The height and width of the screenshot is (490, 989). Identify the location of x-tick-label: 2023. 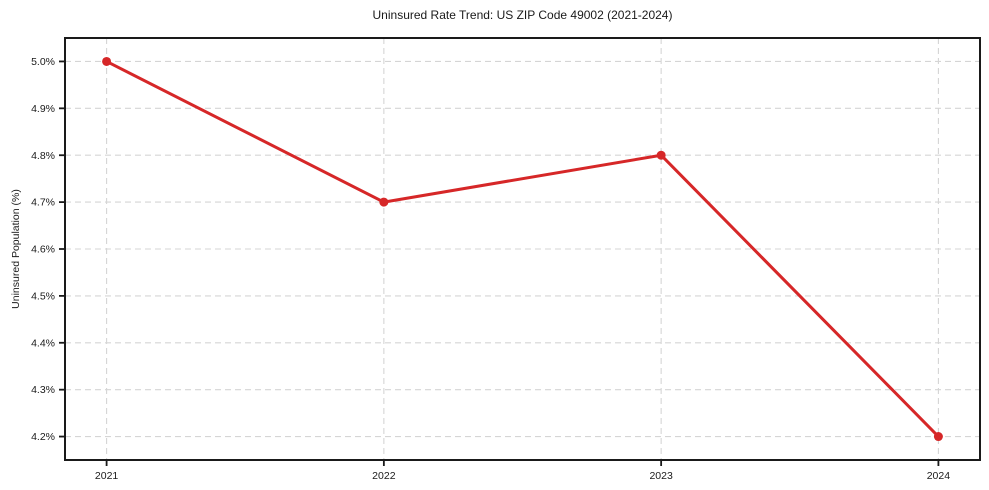
(661, 476).